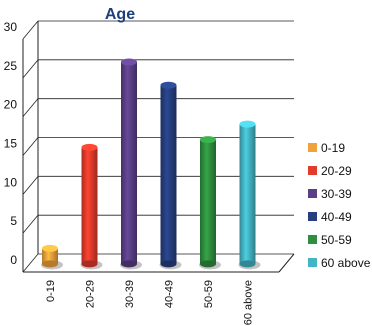 Image resolution: width=372 pixels, height=326 pixels. What do you see at coordinates (11, 105) in the screenshot?
I see `y-tick-label: 20` at bounding box center [11, 105].